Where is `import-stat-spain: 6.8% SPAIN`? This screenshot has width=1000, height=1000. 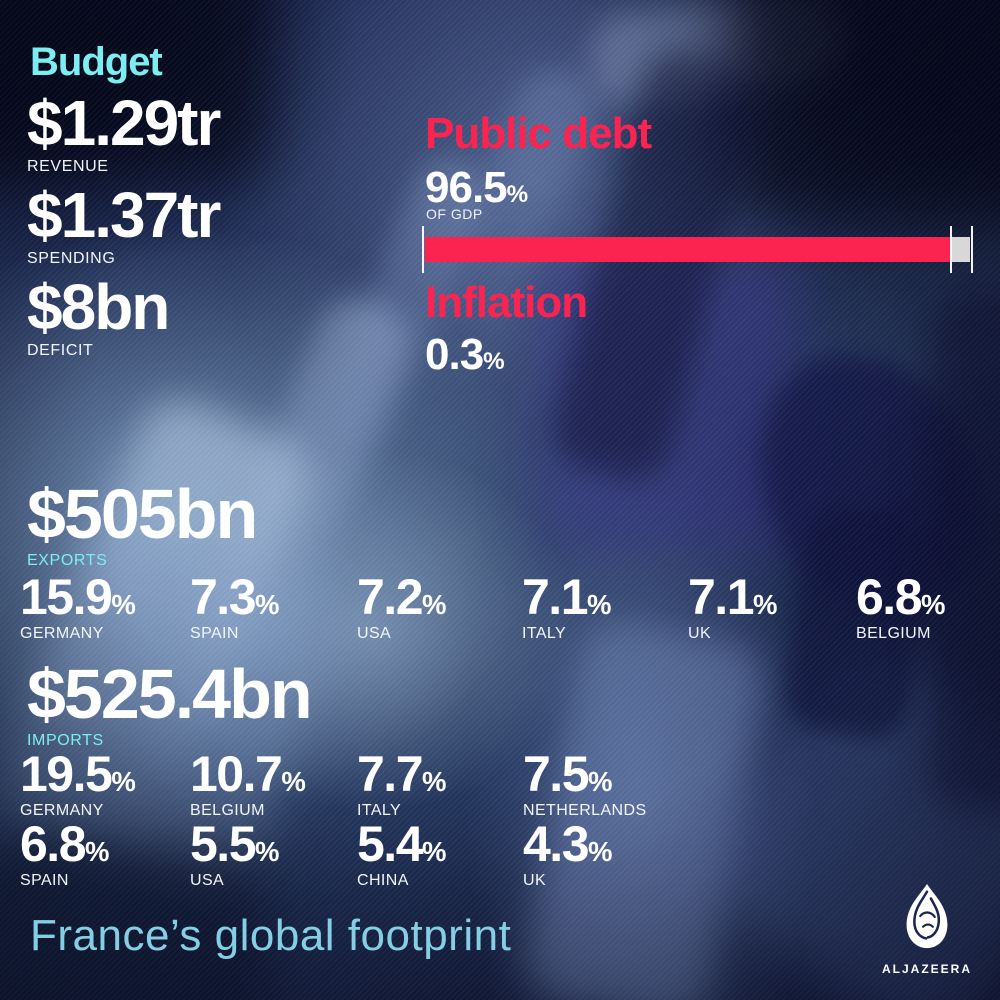
import-stat-spain: 6.8% SPAIN is located at coordinates (64, 852).